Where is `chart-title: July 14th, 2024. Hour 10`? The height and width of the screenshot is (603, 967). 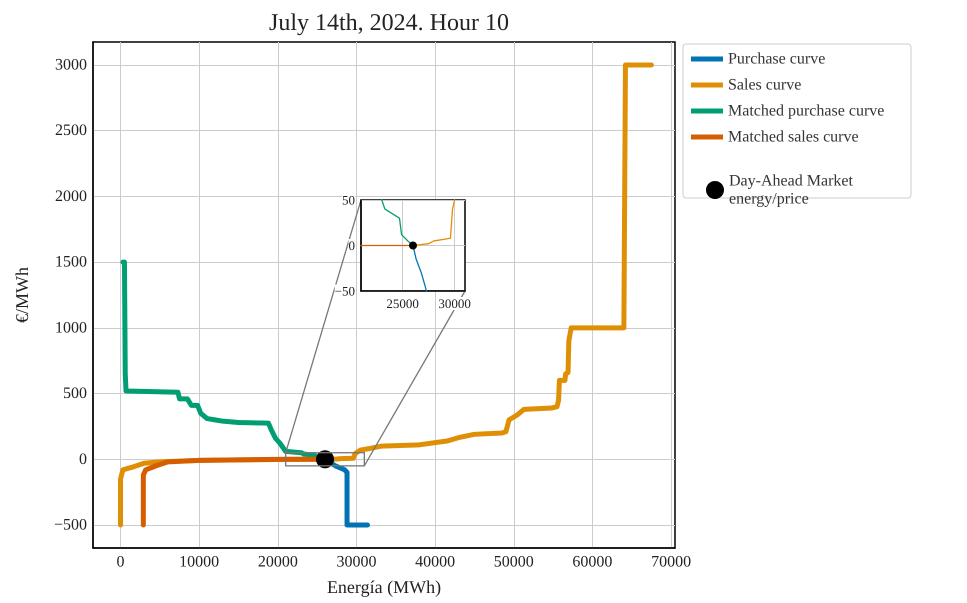 chart-title: July 14th, 2024. Hour 10 is located at coordinates (389, 23).